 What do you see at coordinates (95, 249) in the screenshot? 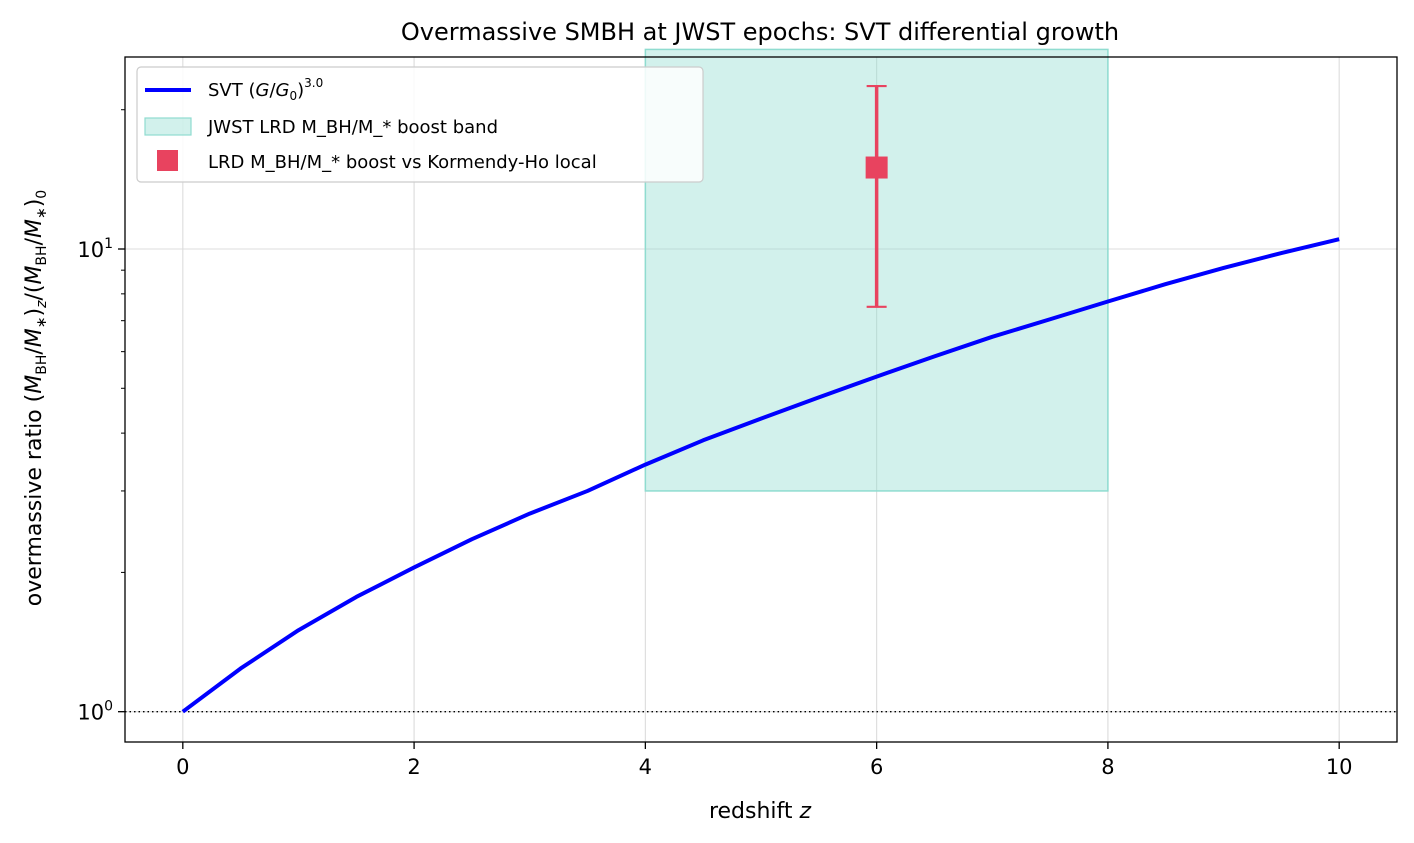
I see `y-tick-label: 10¹` at bounding box center [95, 249].